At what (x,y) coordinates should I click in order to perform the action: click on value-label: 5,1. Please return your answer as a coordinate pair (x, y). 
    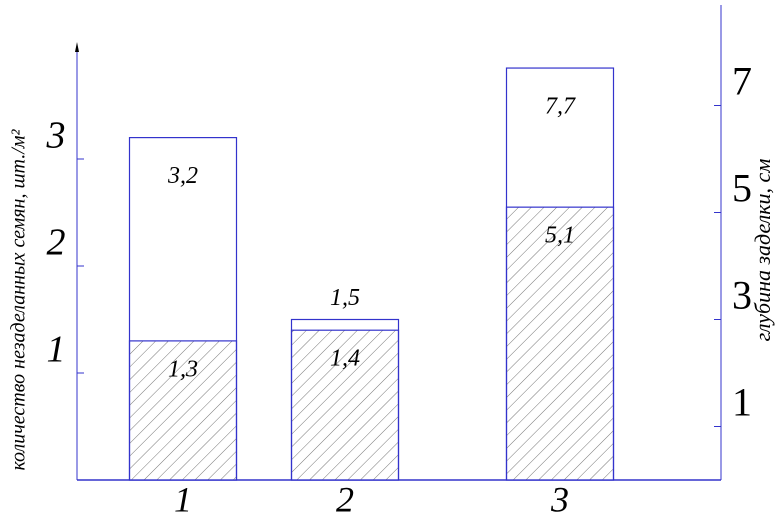
    Looking at the image, I should click on (560, 236).